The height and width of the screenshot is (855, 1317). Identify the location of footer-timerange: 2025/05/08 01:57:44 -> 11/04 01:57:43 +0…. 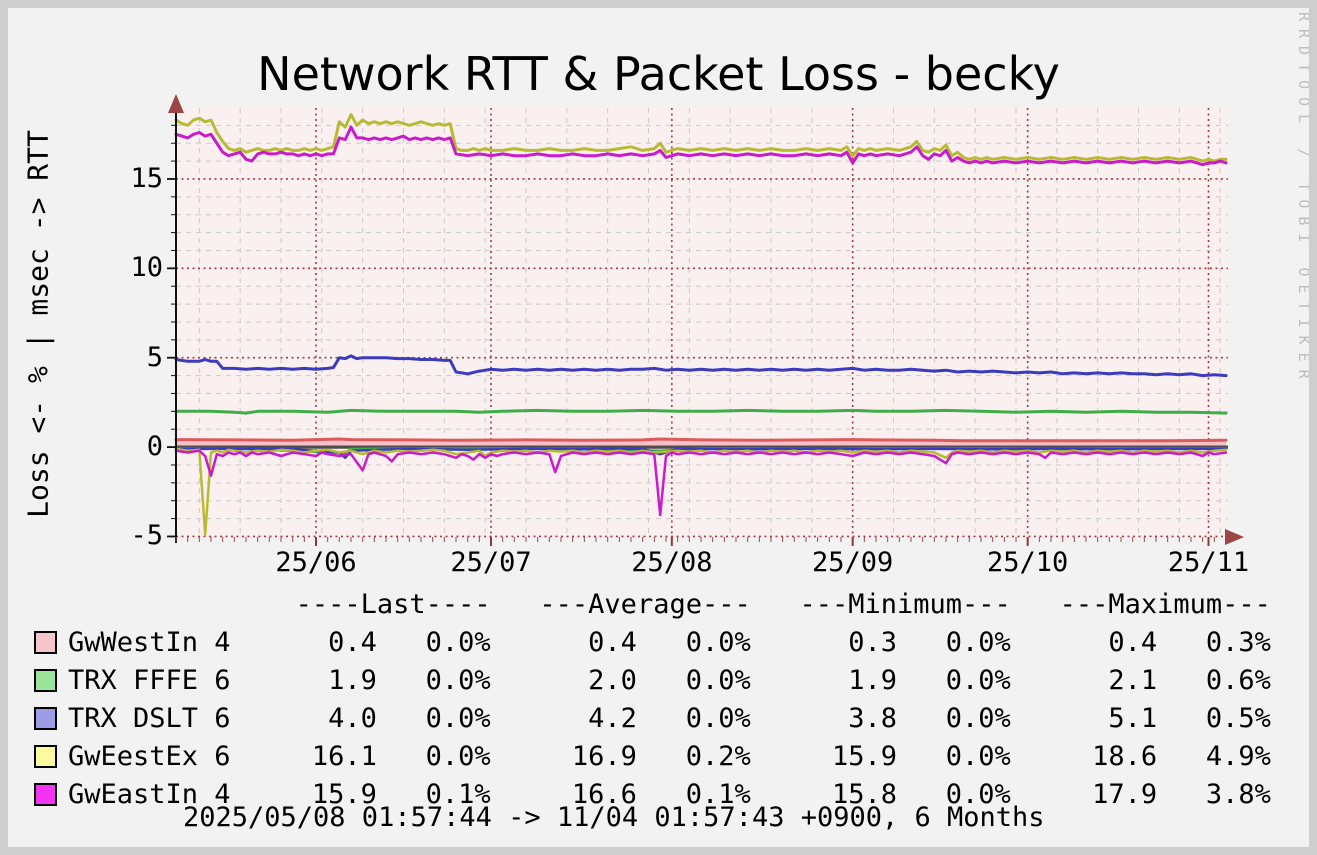
(614, 817).